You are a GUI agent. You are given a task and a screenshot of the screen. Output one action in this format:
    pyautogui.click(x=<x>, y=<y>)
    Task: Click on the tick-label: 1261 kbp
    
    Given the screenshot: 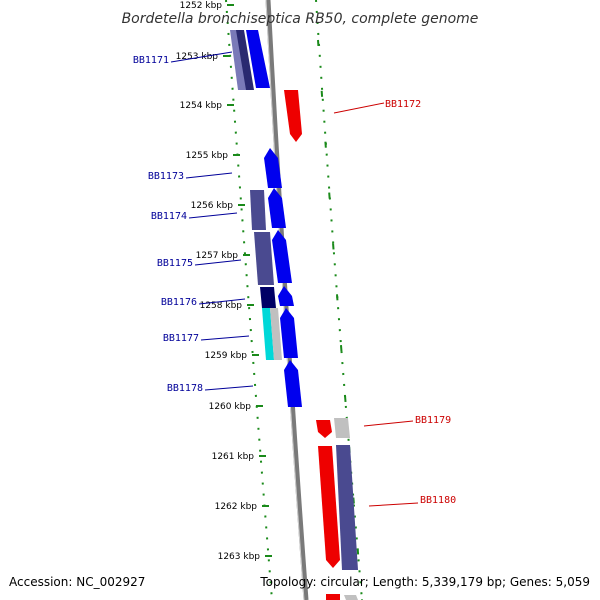 What is the action you would take?
    pyautogui.click(x=233, y=457)
    